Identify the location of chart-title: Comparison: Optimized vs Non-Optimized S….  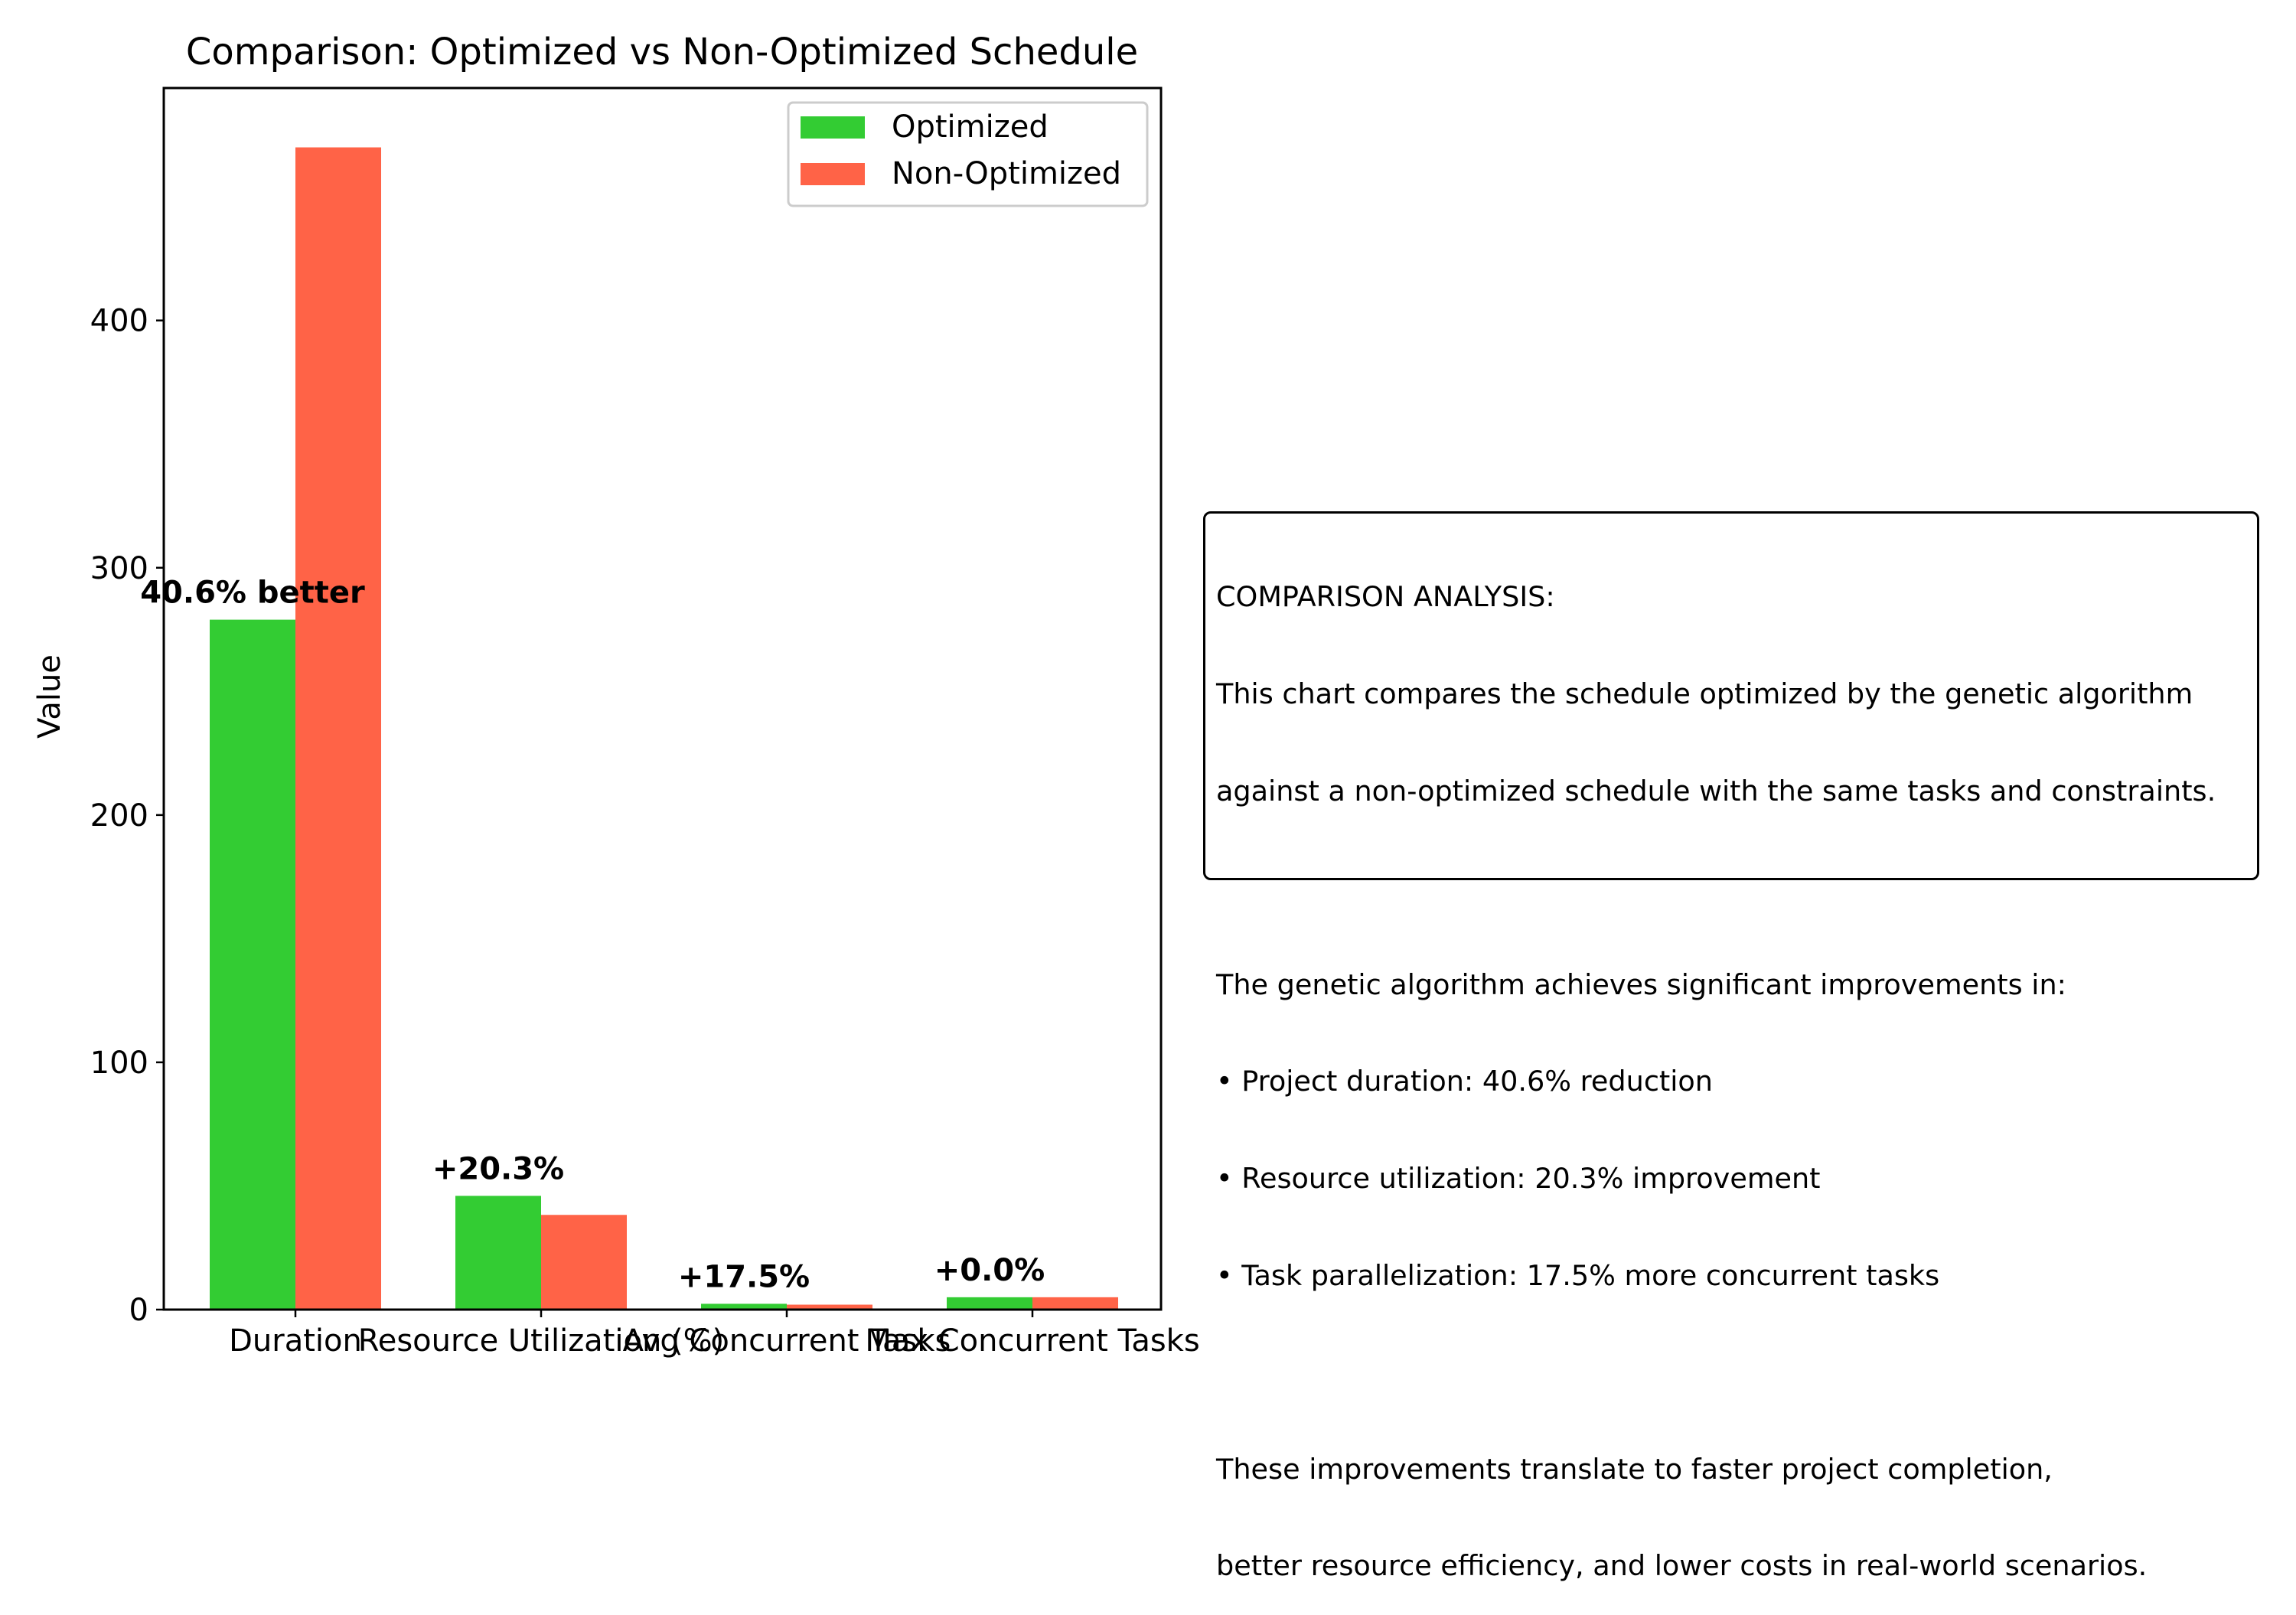
(662, 52).